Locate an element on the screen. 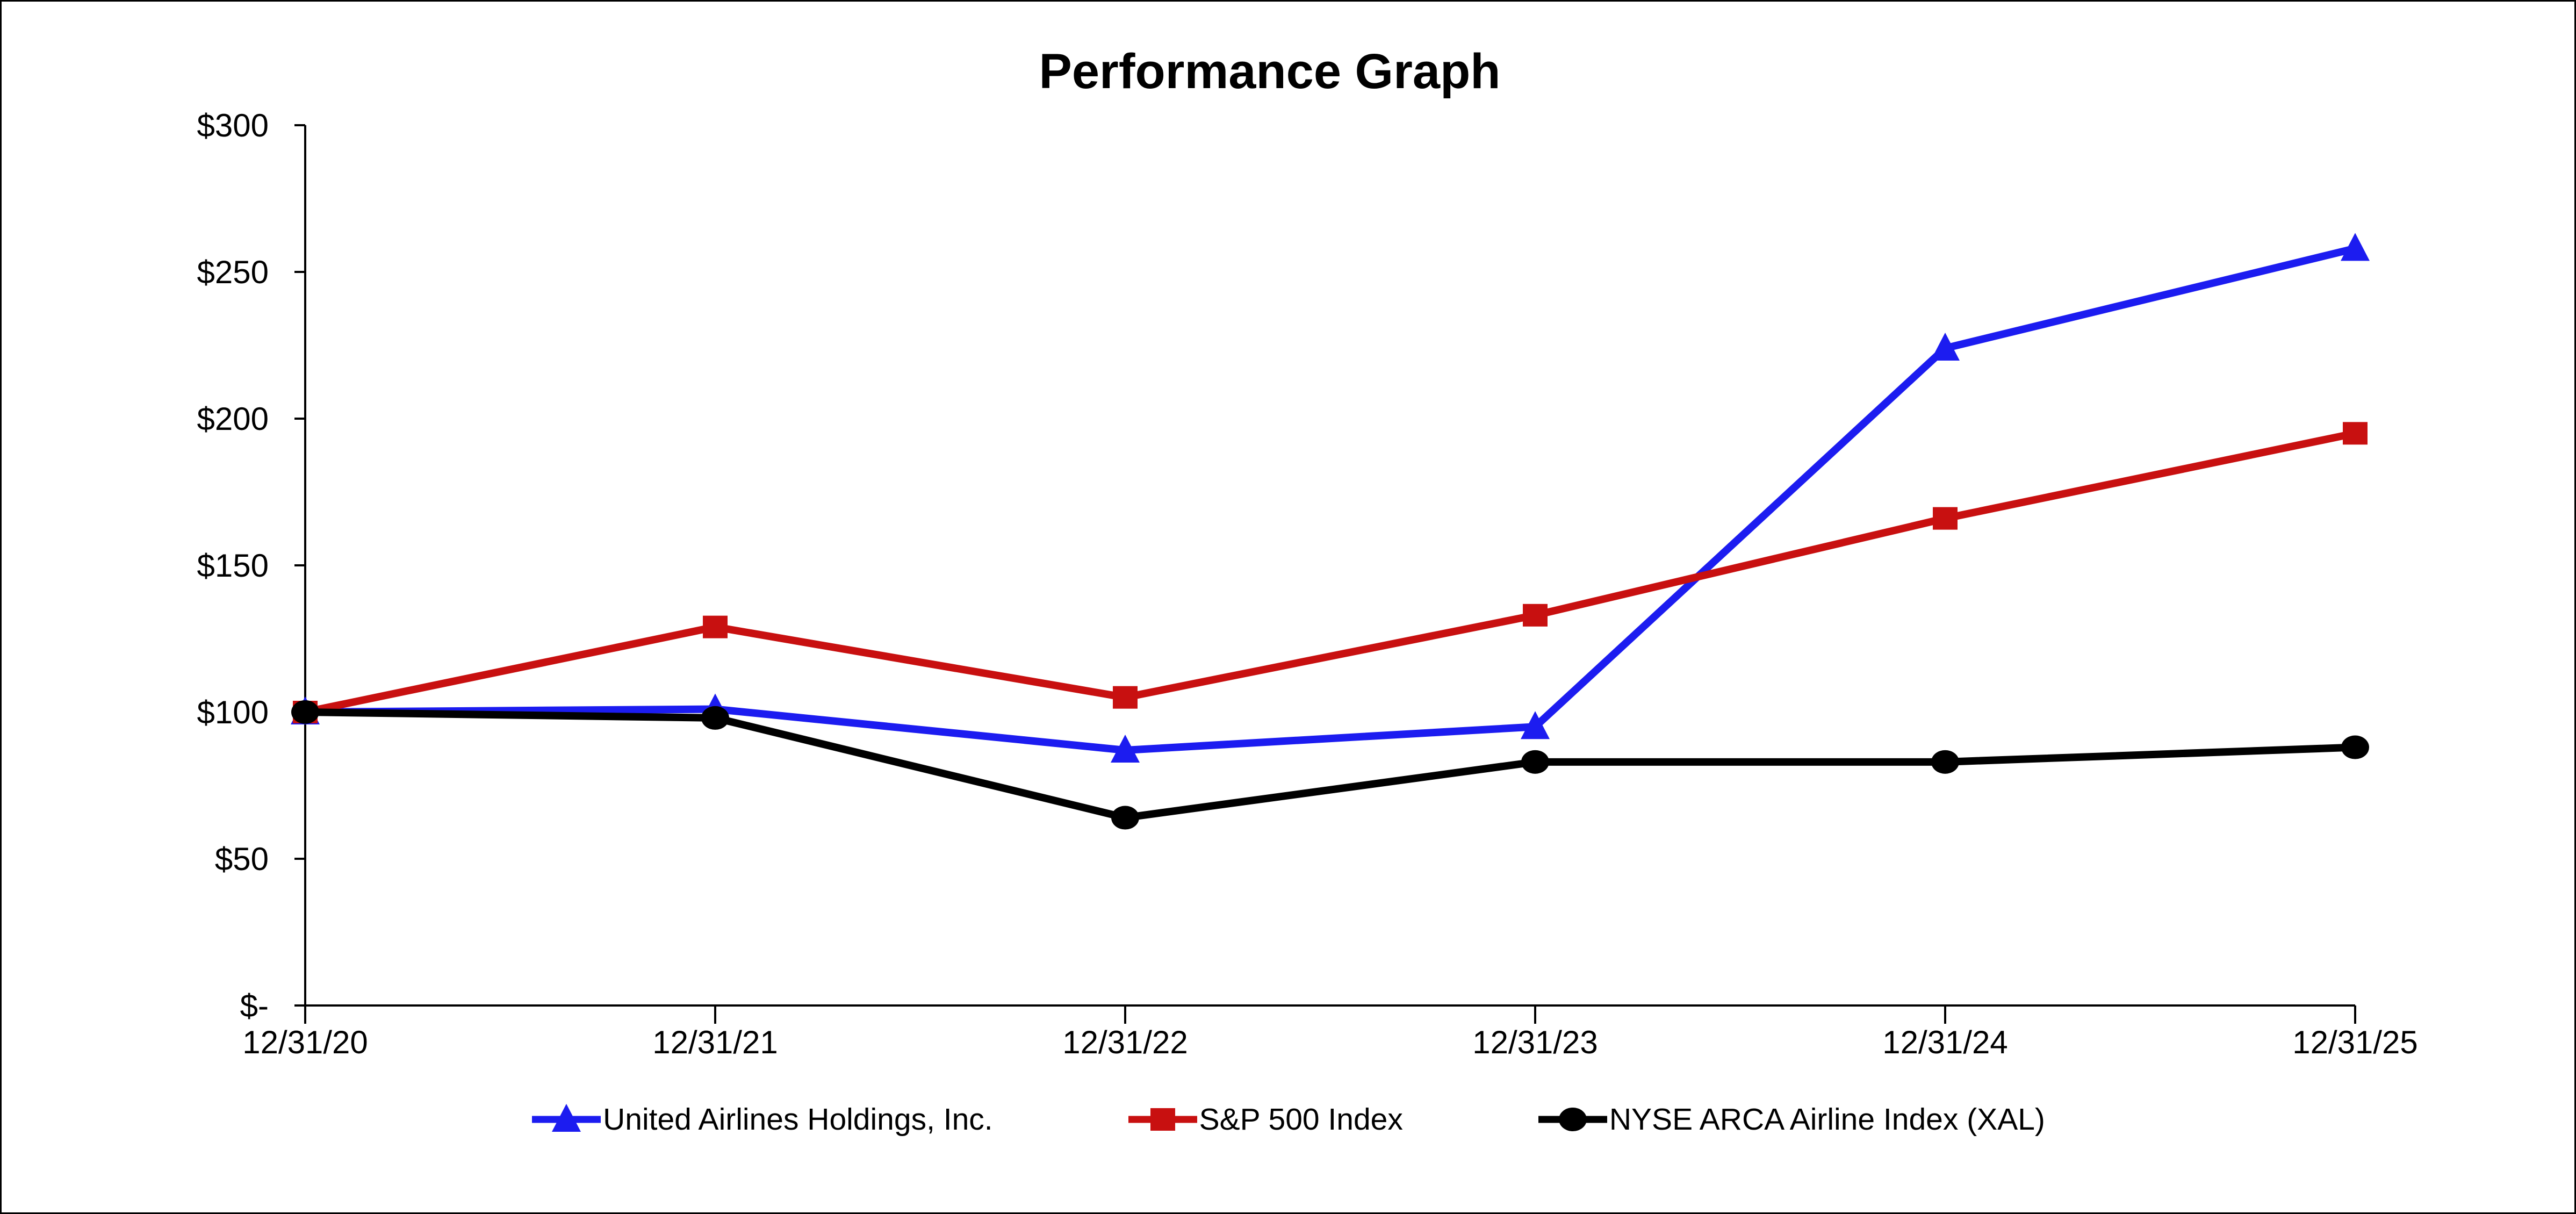  y-tick-label: $200 is located at coordinates (233, 419).